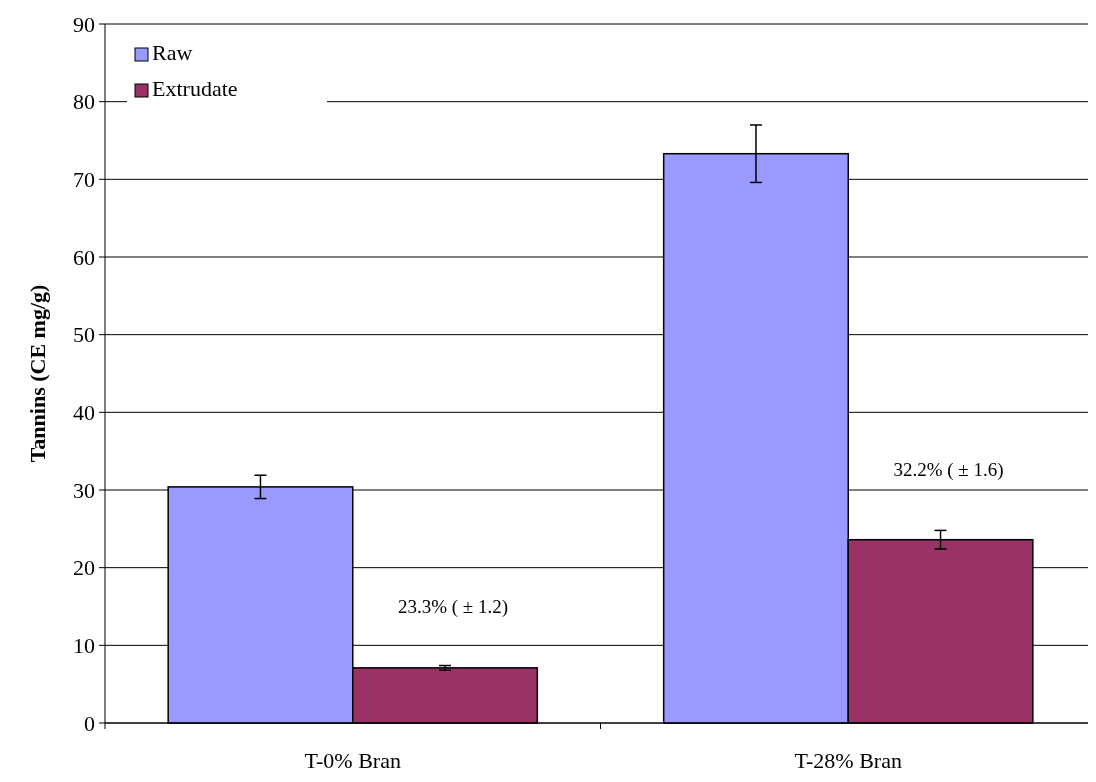 The image size is (1096, 782). I want to click on y-tick-label: 0, so click(89, 723).